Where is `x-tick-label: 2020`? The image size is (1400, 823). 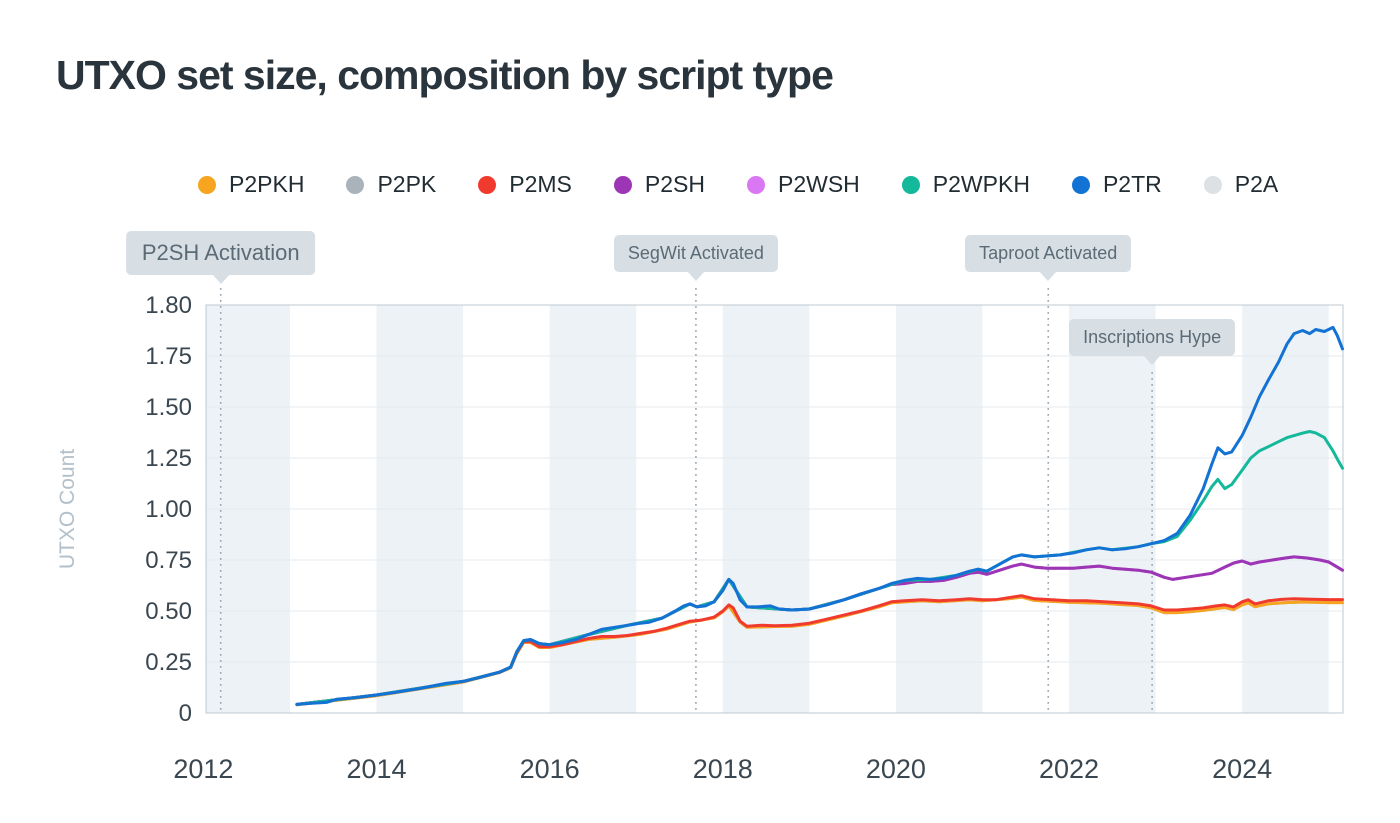
x-tick-label: 2020 is located at coordinates (896, 769).